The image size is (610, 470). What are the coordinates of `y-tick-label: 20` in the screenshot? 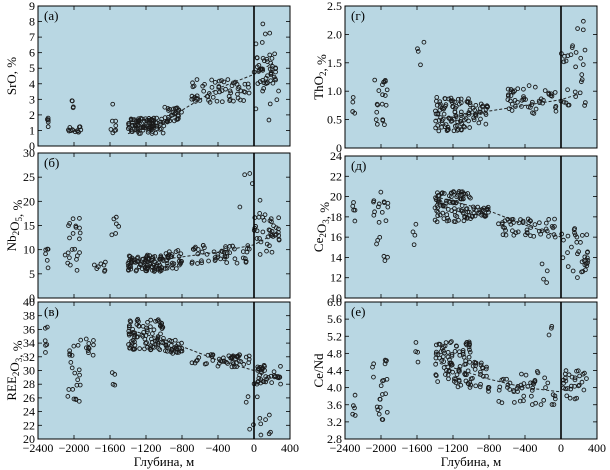 It's located at (29, 439).